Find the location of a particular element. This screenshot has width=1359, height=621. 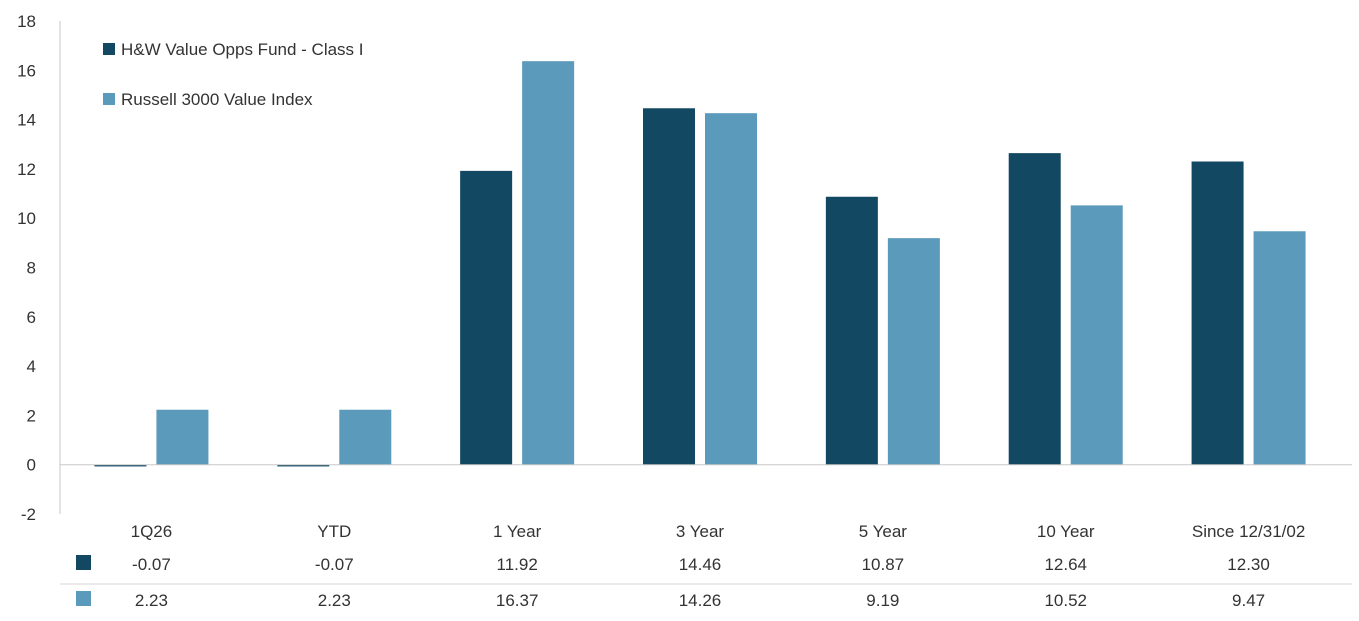

y-tick-label: 18 is located at coordinates (26, 21).